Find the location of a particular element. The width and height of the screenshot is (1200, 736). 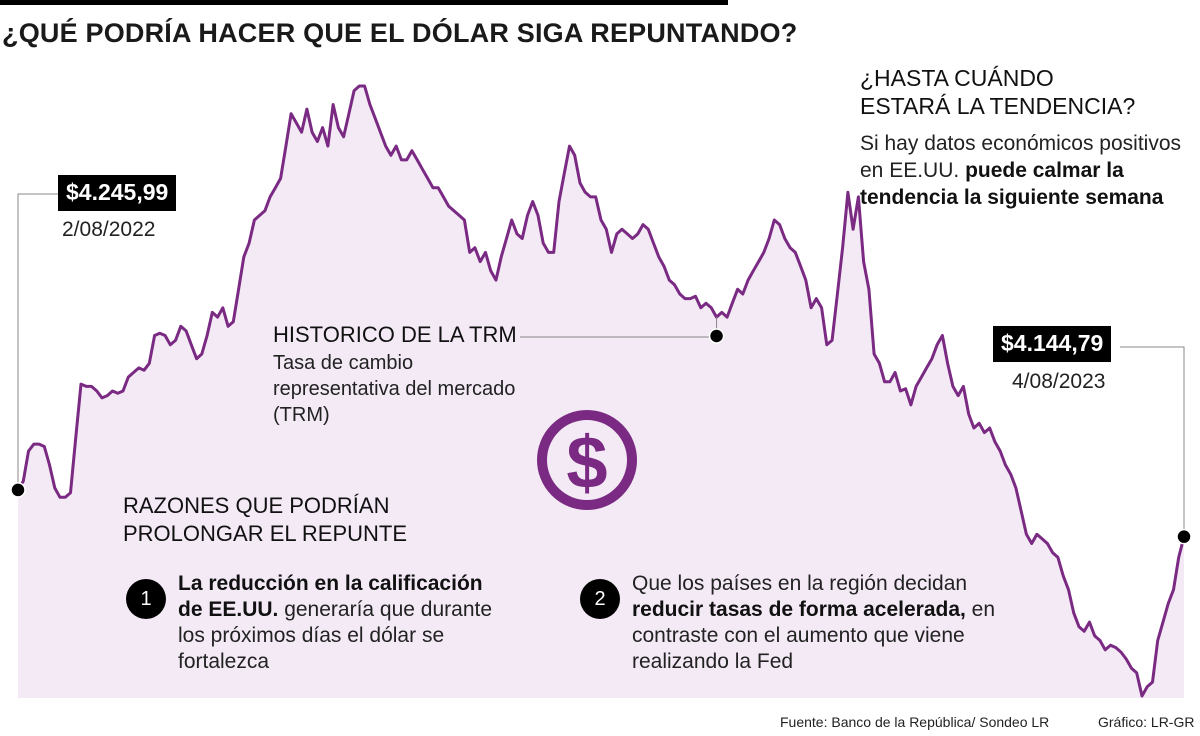

dollar-icon-ring is located at coordinates (587, 460).